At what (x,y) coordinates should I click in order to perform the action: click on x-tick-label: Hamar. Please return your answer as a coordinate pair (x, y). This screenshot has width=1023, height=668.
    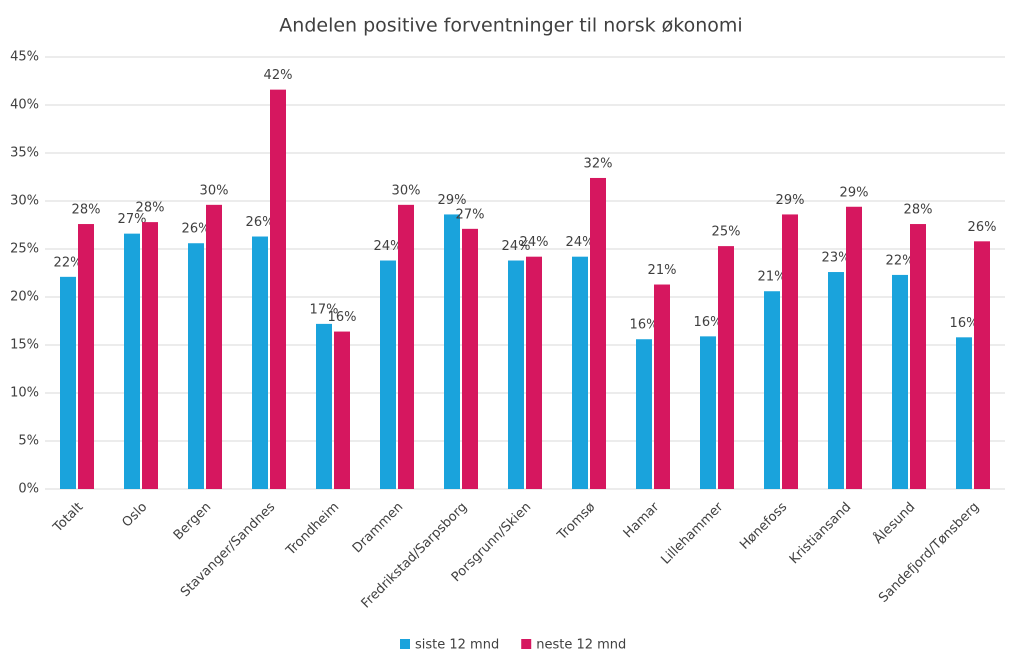
    Looking at the image, I should click on (642, 520).